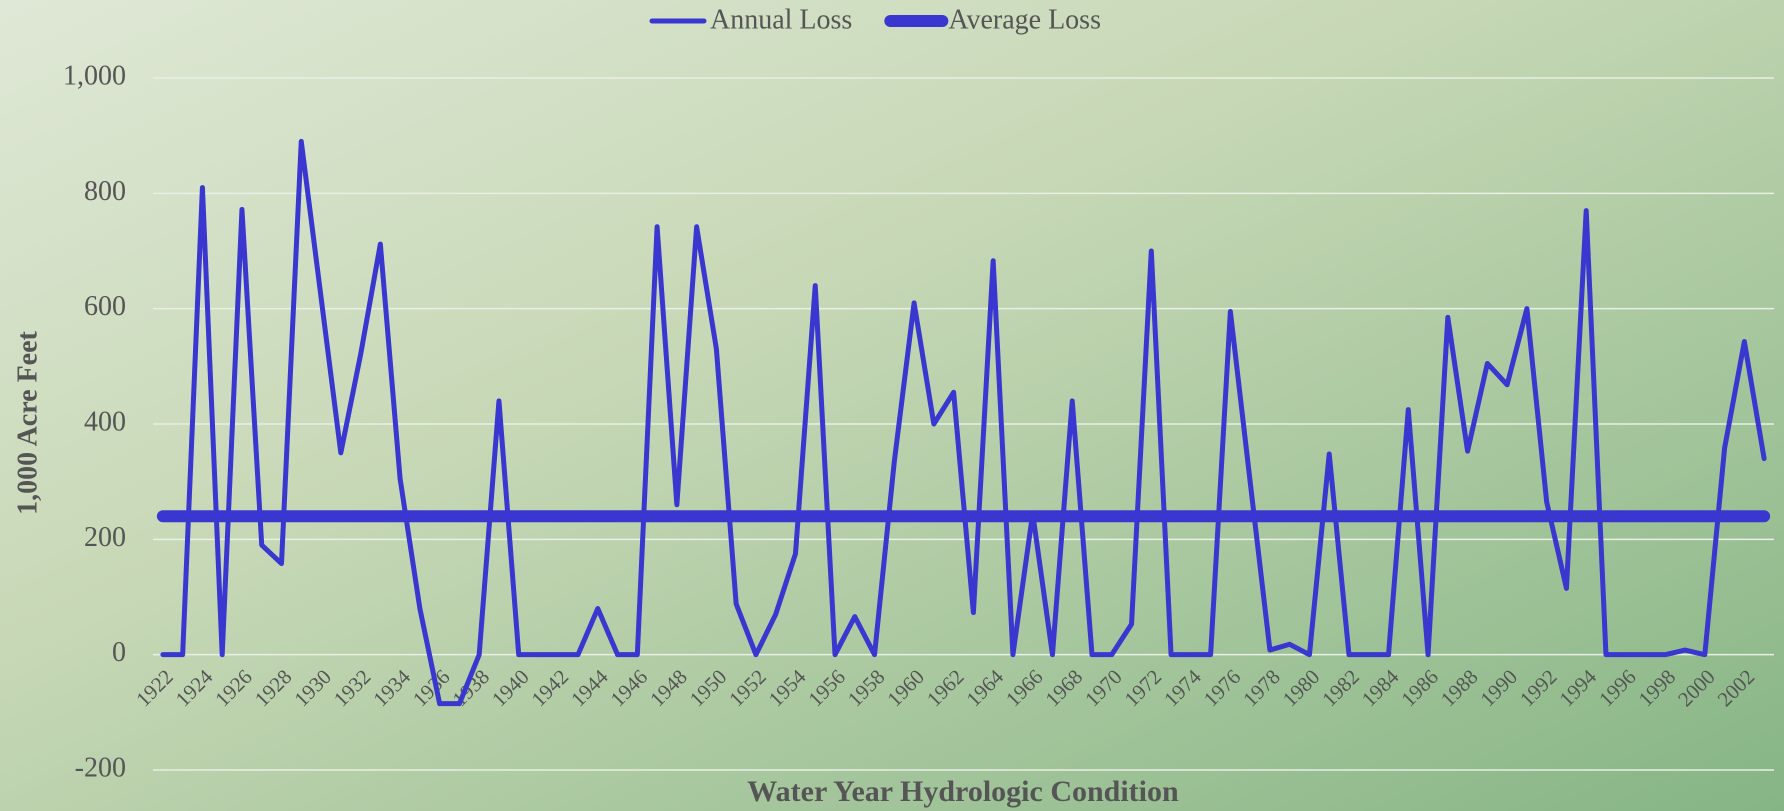  I want to click on x-axis-title: Water Year Hydrologic Condition, so click(963, 791).